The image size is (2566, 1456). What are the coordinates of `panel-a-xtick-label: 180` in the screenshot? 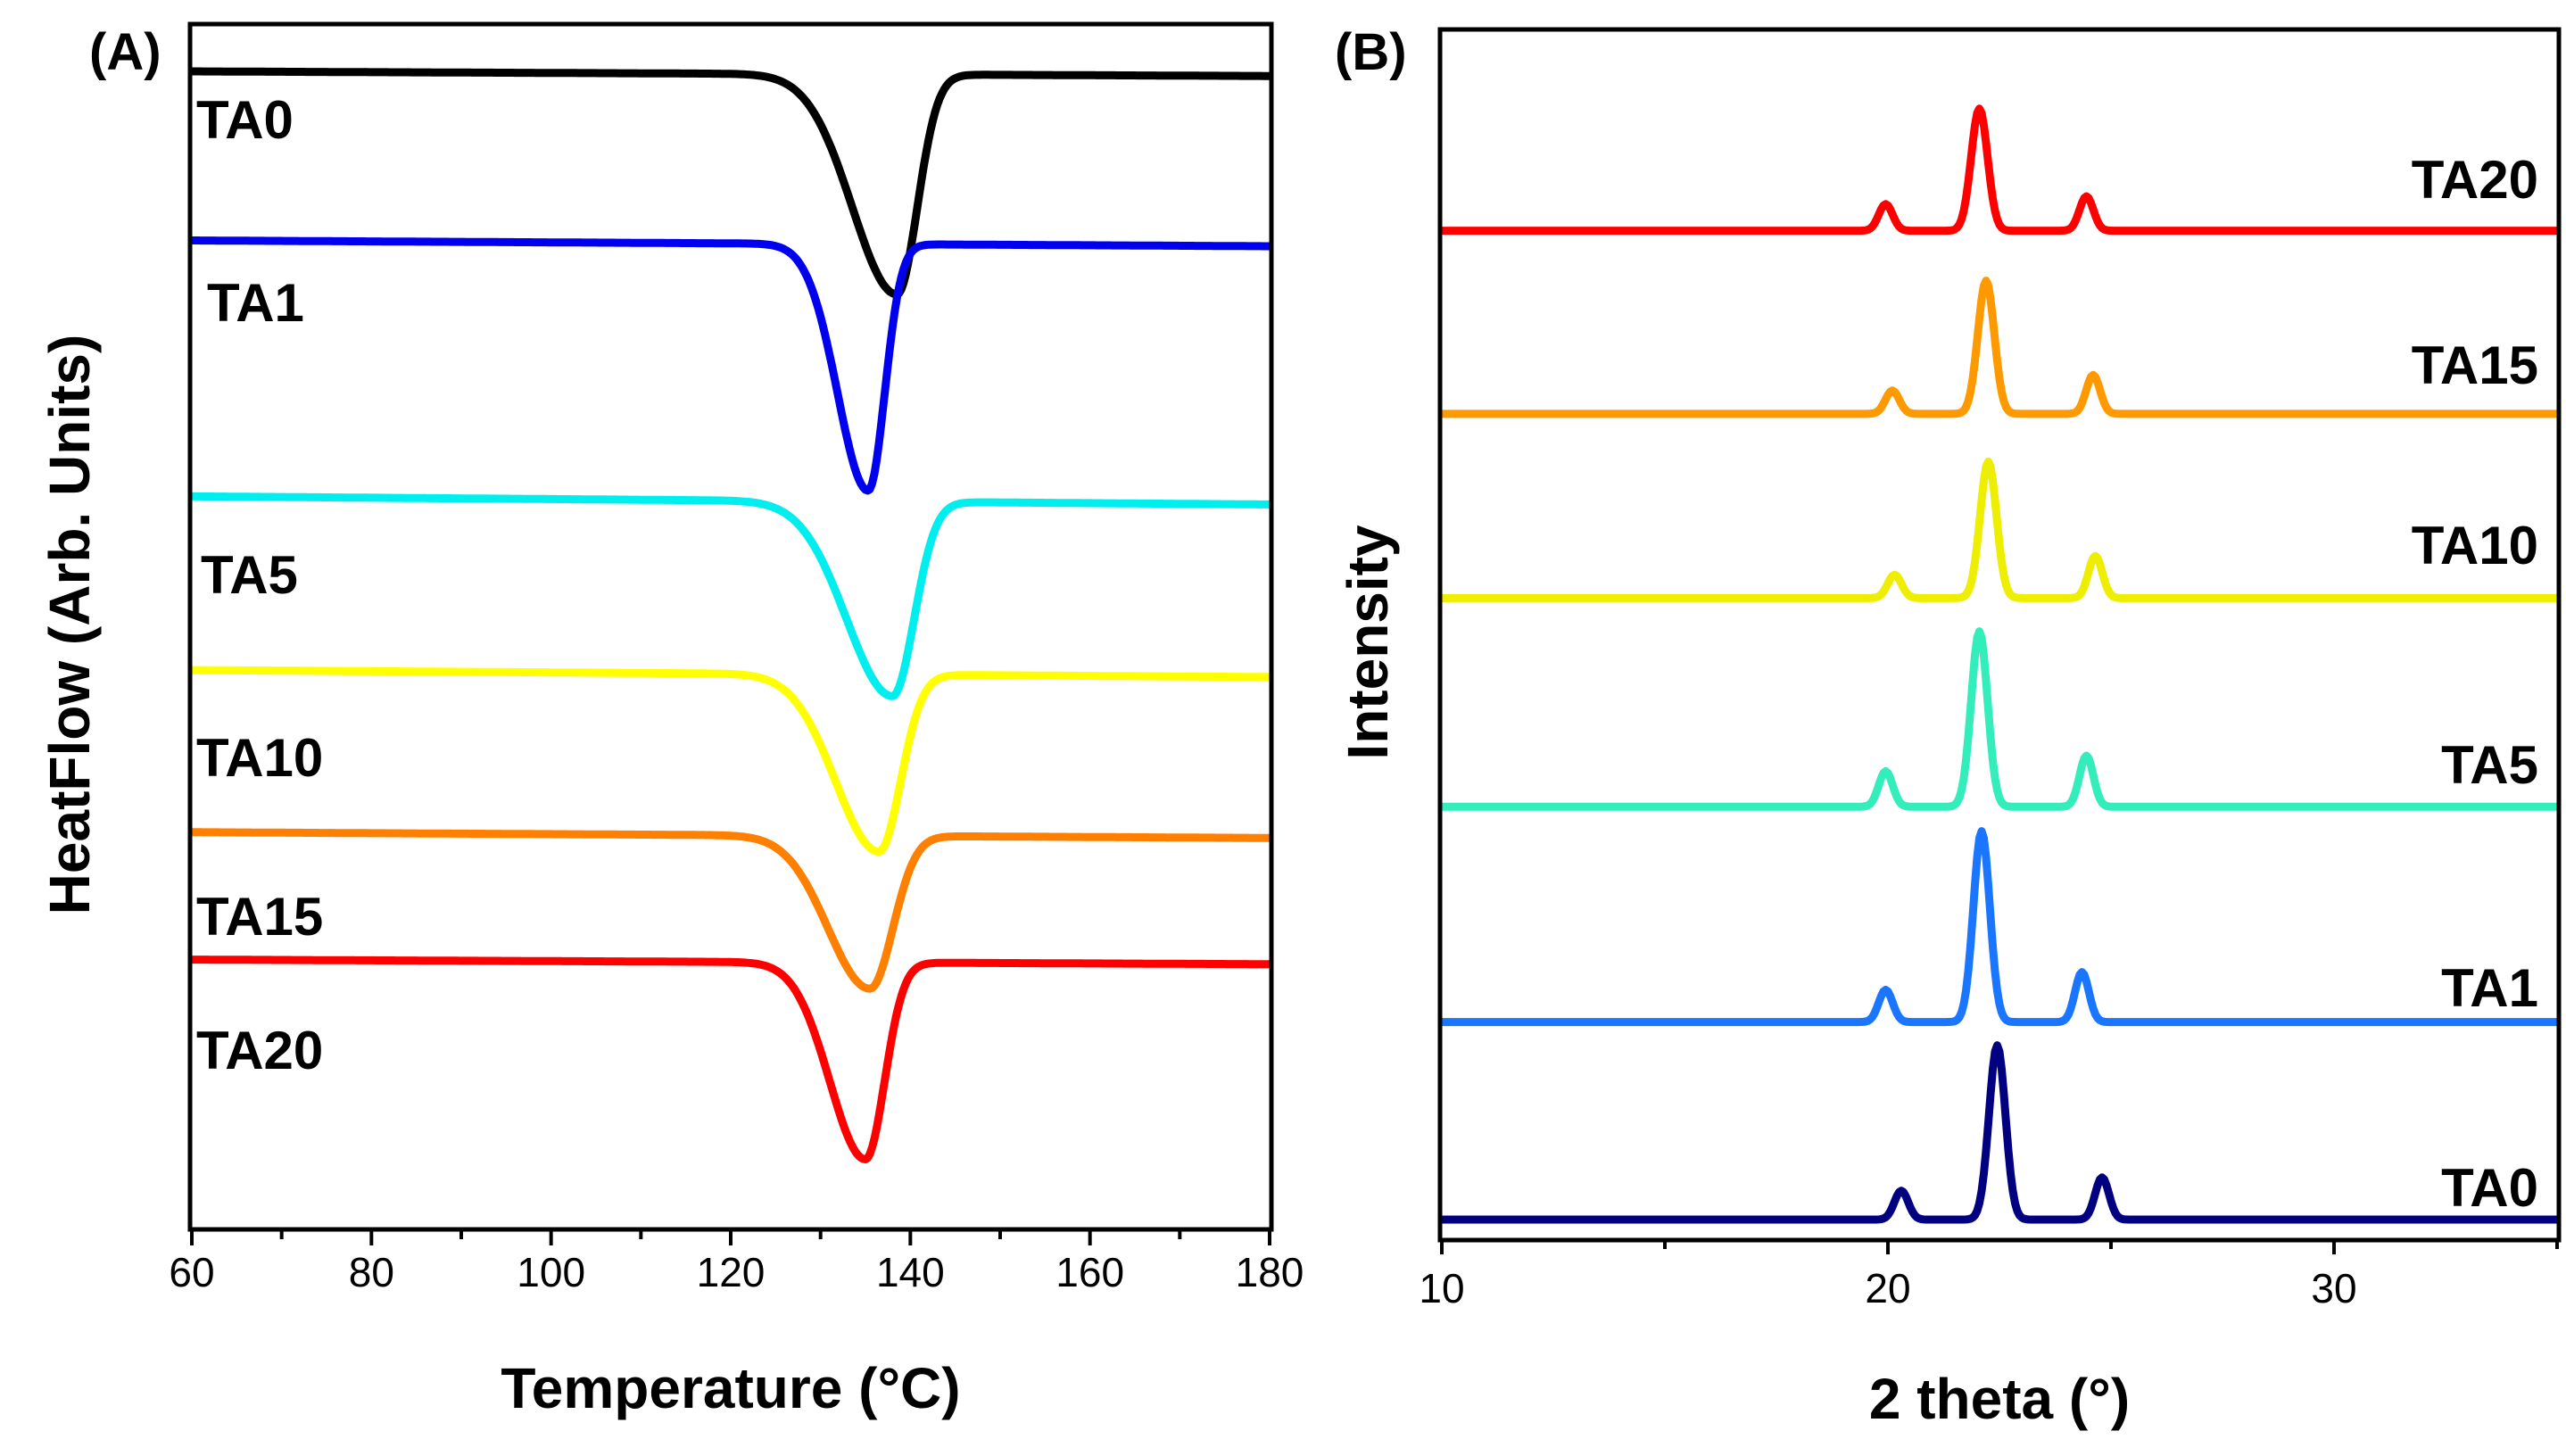 It's located at (1270, 1272).